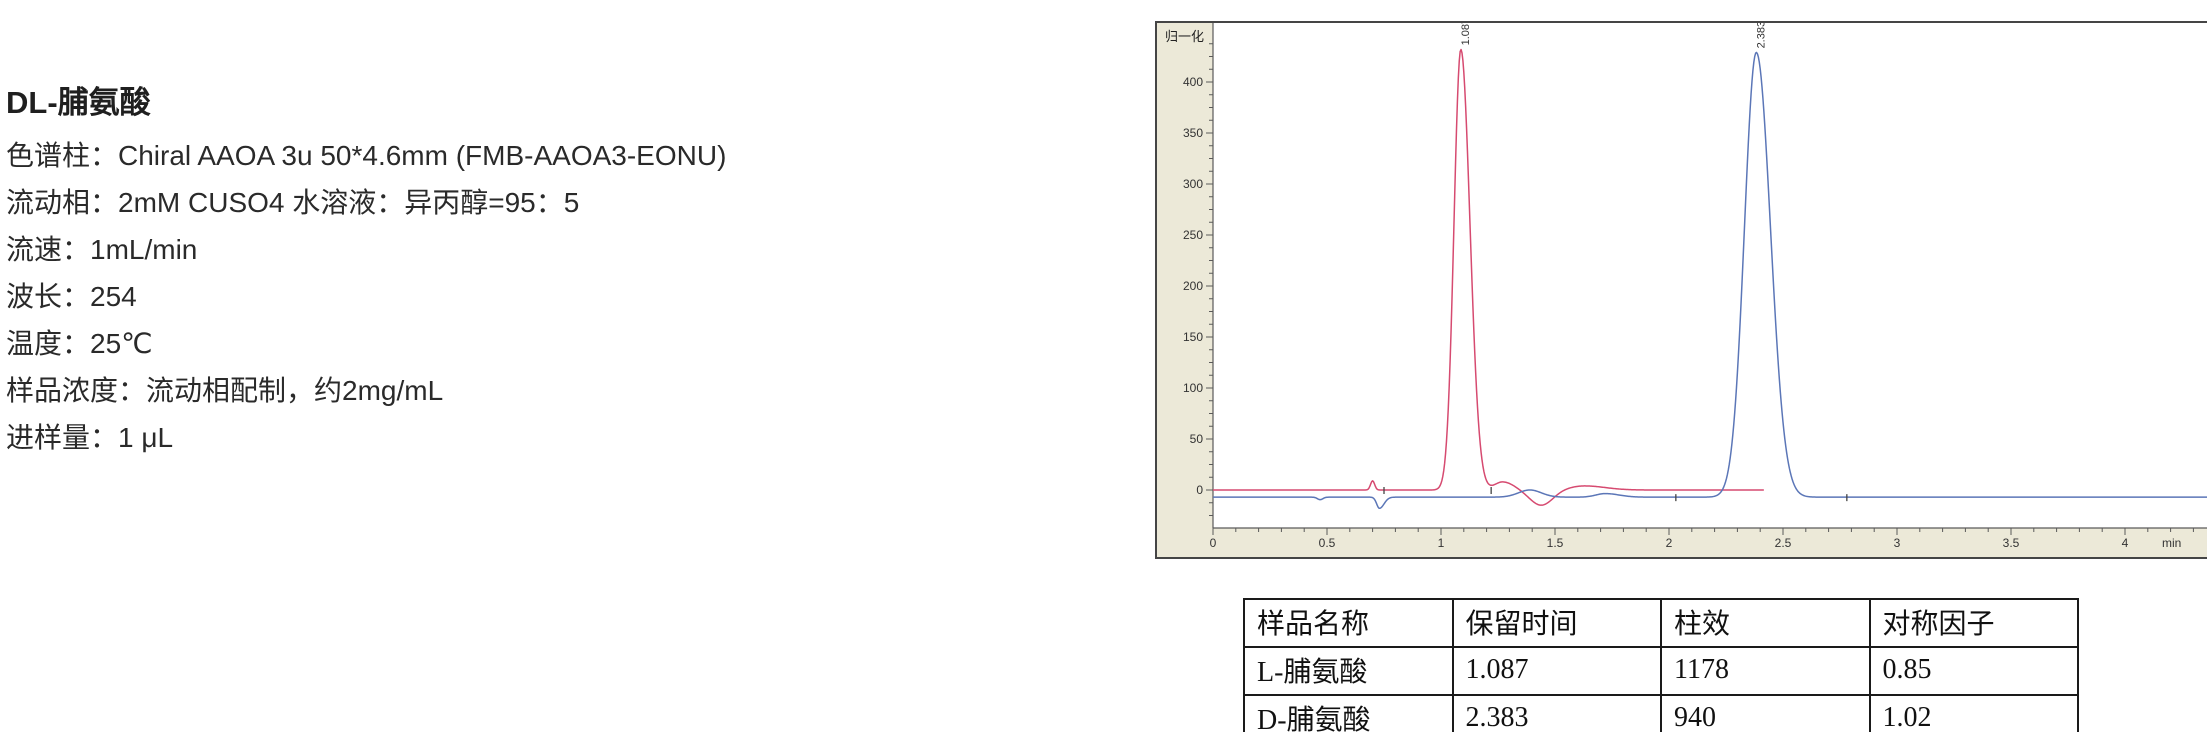 The image size is (2207, 732). What do you see at coordinates (1193, 235) in the screenshot?
I see `svg-text: 250` at bounding box center [1193, 235].